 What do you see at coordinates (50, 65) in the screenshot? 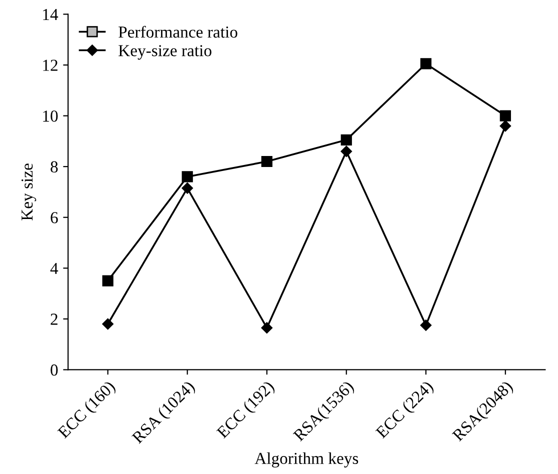
I see `y-tick-label: 12` at bounding box center [50, 65].